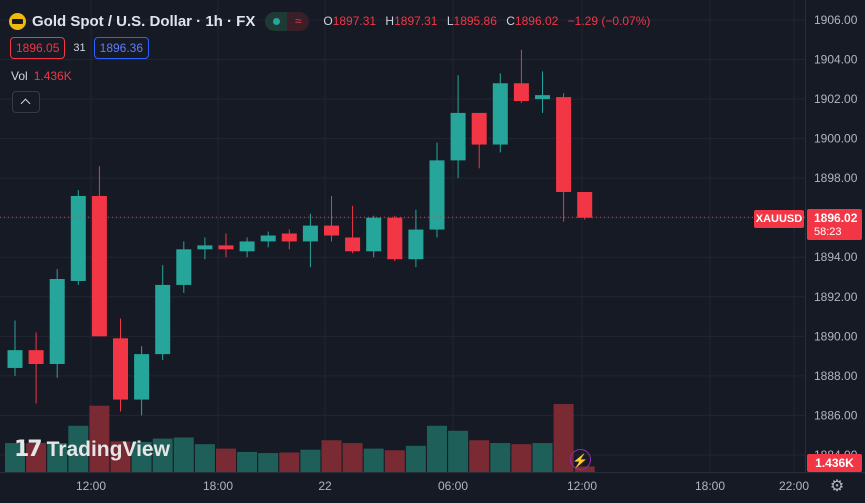 The width and height of the screenshot is (865, 503). Describe the element at coordinates (836, 376) in the screenshot. I see `price-tick-label: 1888.00` at that location.